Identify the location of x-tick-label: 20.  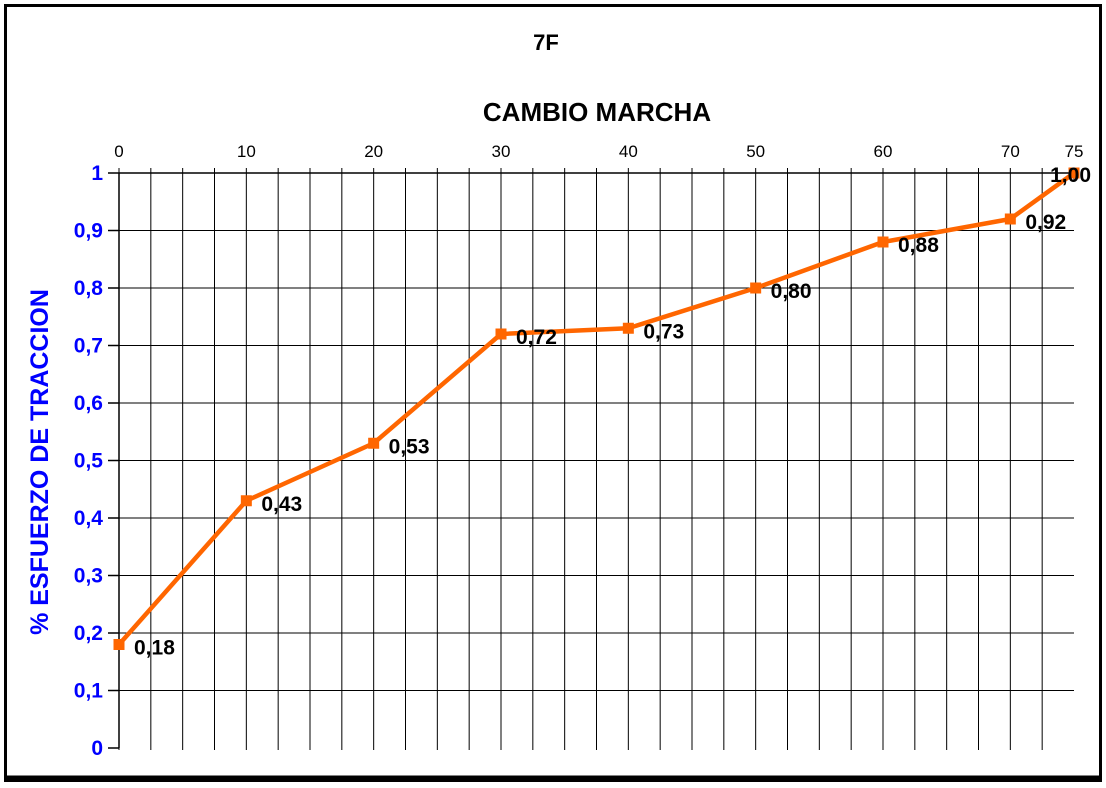
(373, 151).